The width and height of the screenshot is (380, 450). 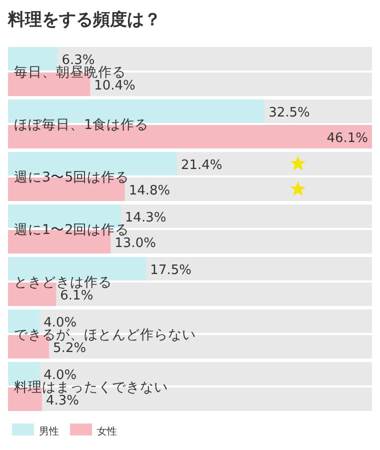 I want to click on data-label: 17.5%, so click(x=171, y=270).